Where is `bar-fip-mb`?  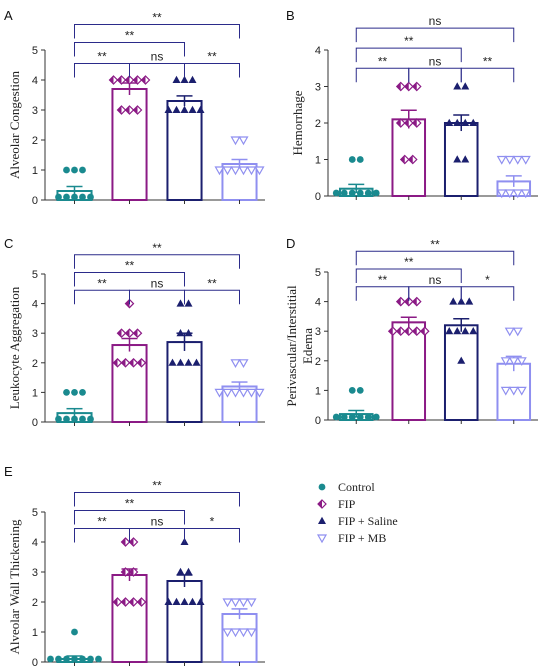
bar-fip-mb is located at coordinates (239, 638).